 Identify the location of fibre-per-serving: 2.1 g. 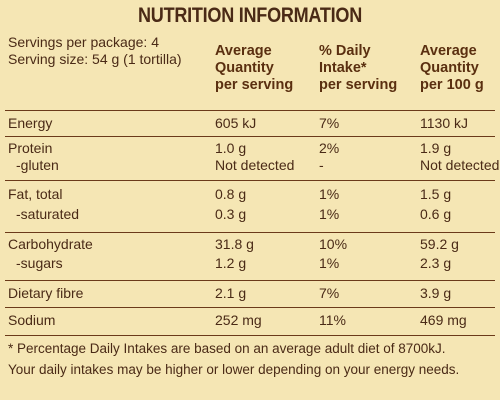
(231, 293).